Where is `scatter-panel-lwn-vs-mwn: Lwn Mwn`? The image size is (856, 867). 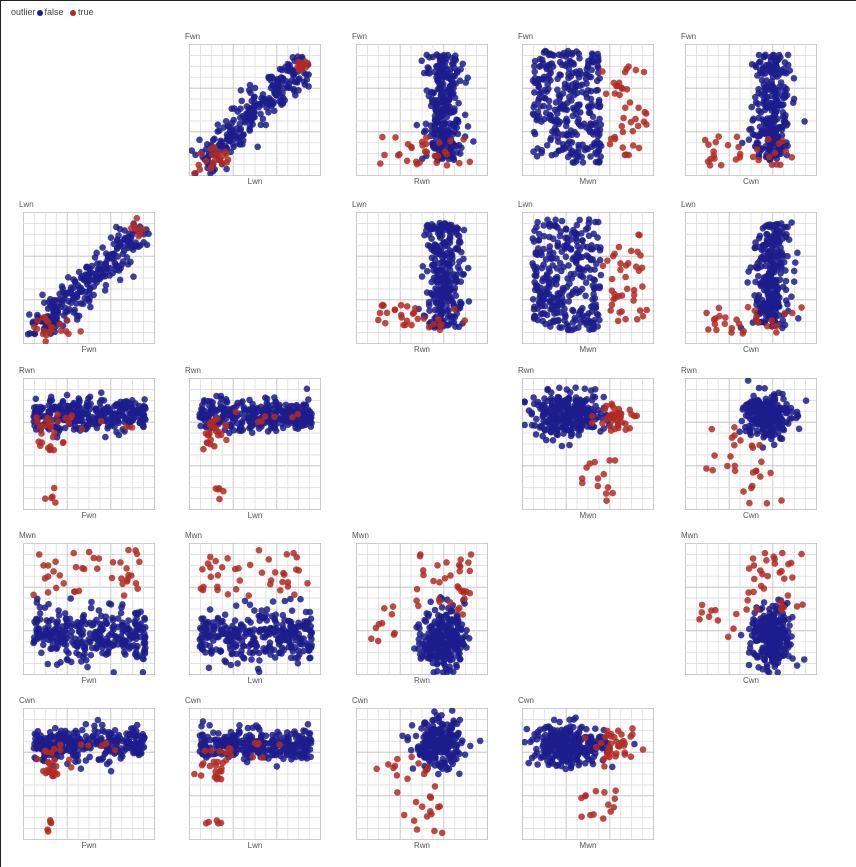
scatter-panel-lwn-vs-mwn: Lwn Mwn is located at coordinates (586, 279).